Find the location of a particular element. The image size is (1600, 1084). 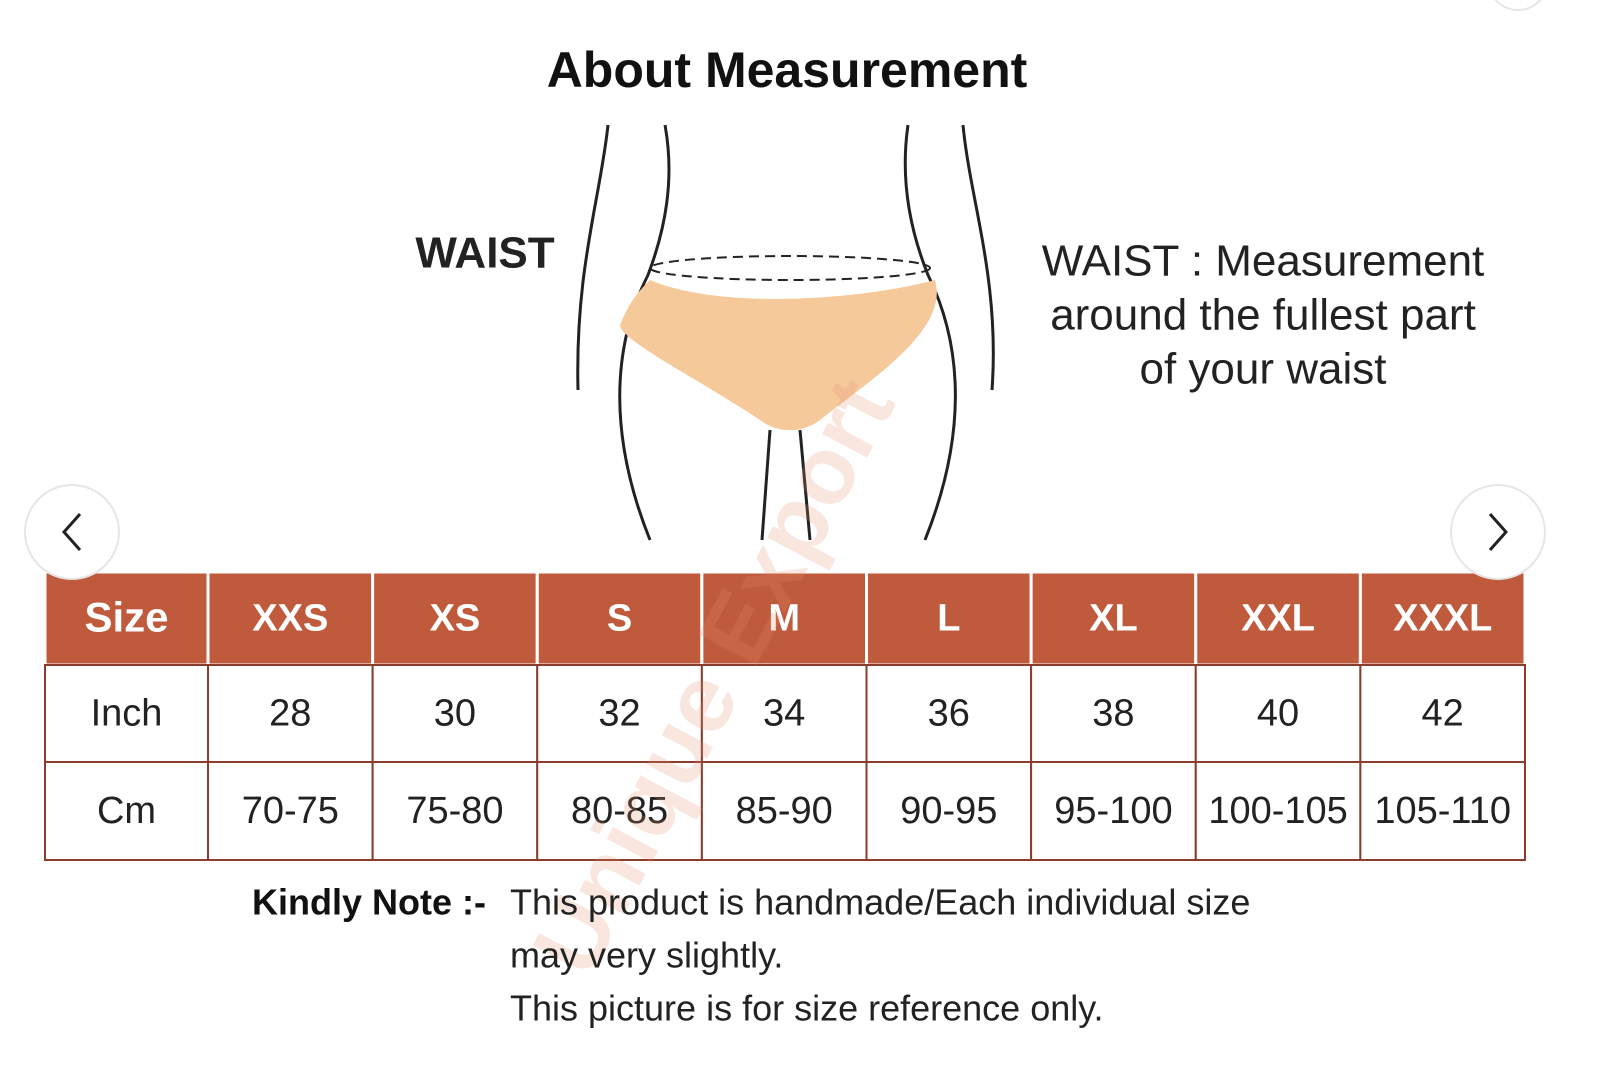

cell-text: 85-90 is located at coordinates (784, 811).